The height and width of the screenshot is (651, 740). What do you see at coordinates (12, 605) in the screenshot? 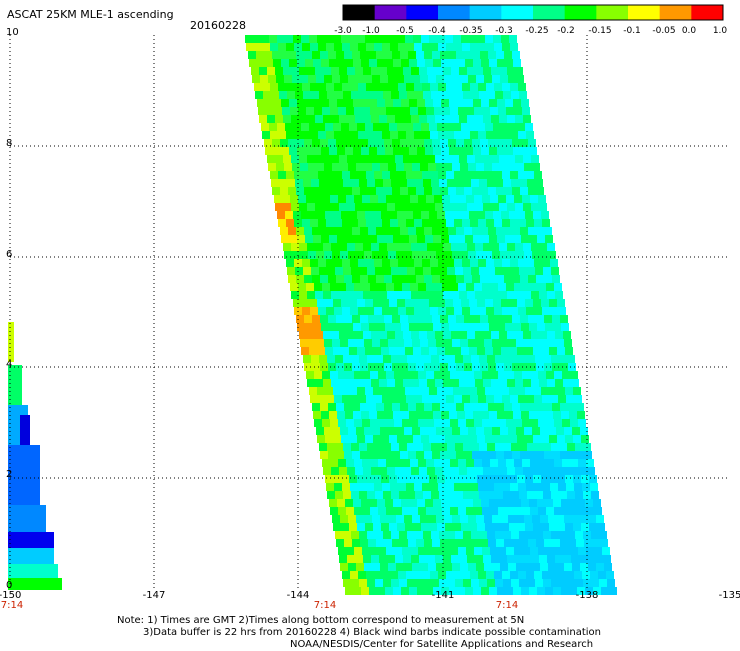
I see `time-label: 7:14` at bounding box center [12, 605].